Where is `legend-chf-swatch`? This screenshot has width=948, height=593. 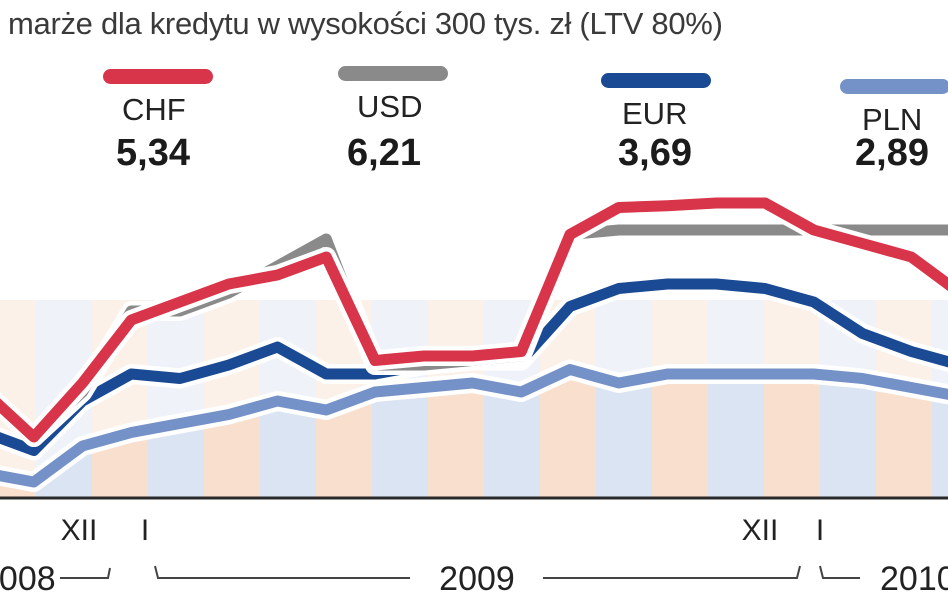
legend-chf-swatch is located at coordinates (158, 76).